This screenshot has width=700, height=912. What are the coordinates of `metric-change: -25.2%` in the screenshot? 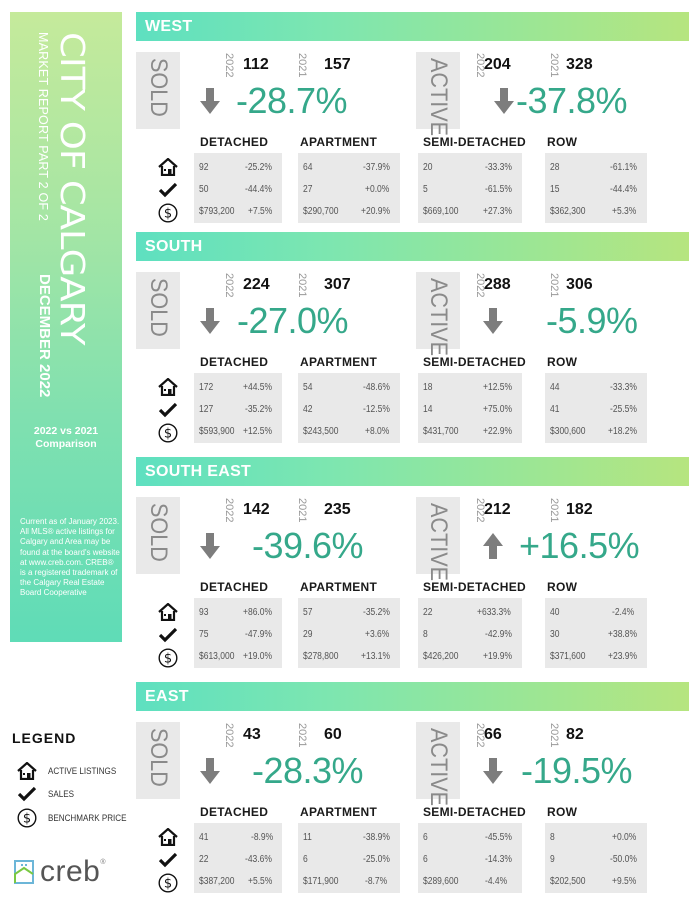 It's located at (259, 167).